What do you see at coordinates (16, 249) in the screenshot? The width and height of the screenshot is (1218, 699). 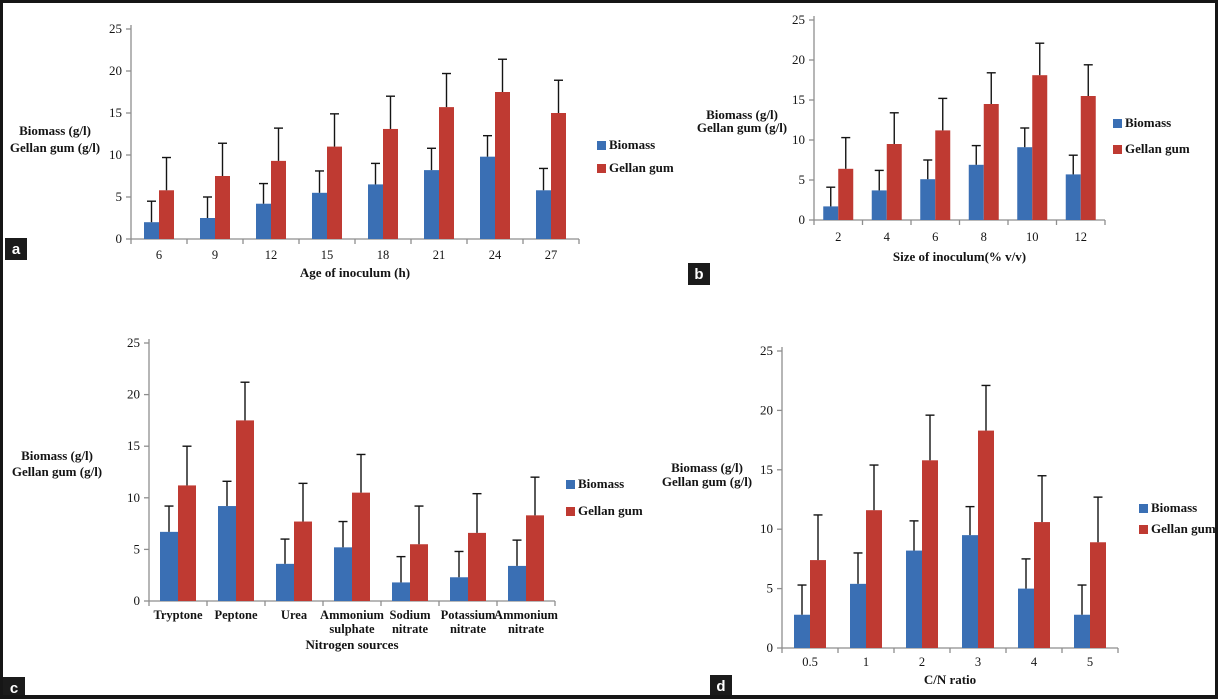 I see `panel-label-a: a` at bounding box center [16, 249].